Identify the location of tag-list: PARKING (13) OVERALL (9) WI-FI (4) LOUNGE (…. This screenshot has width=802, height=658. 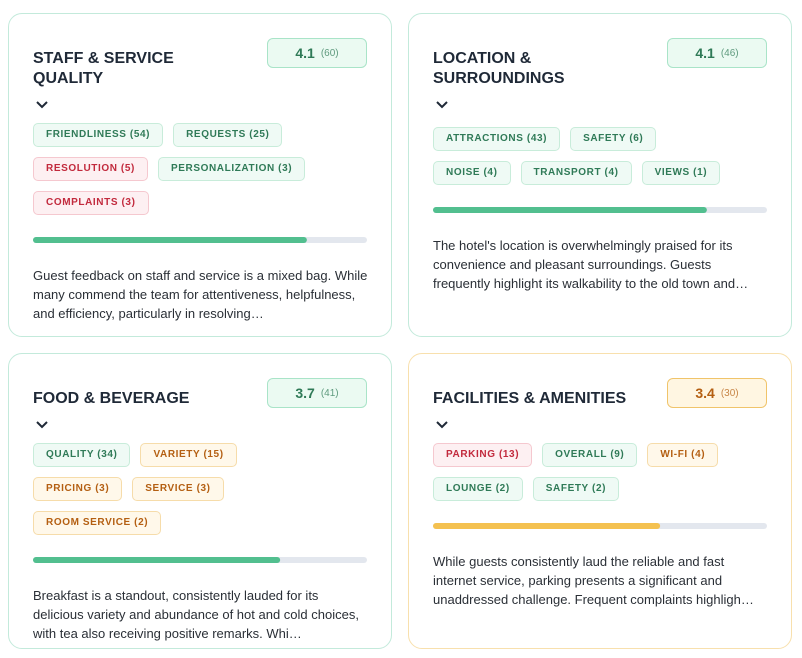
(583, 472).